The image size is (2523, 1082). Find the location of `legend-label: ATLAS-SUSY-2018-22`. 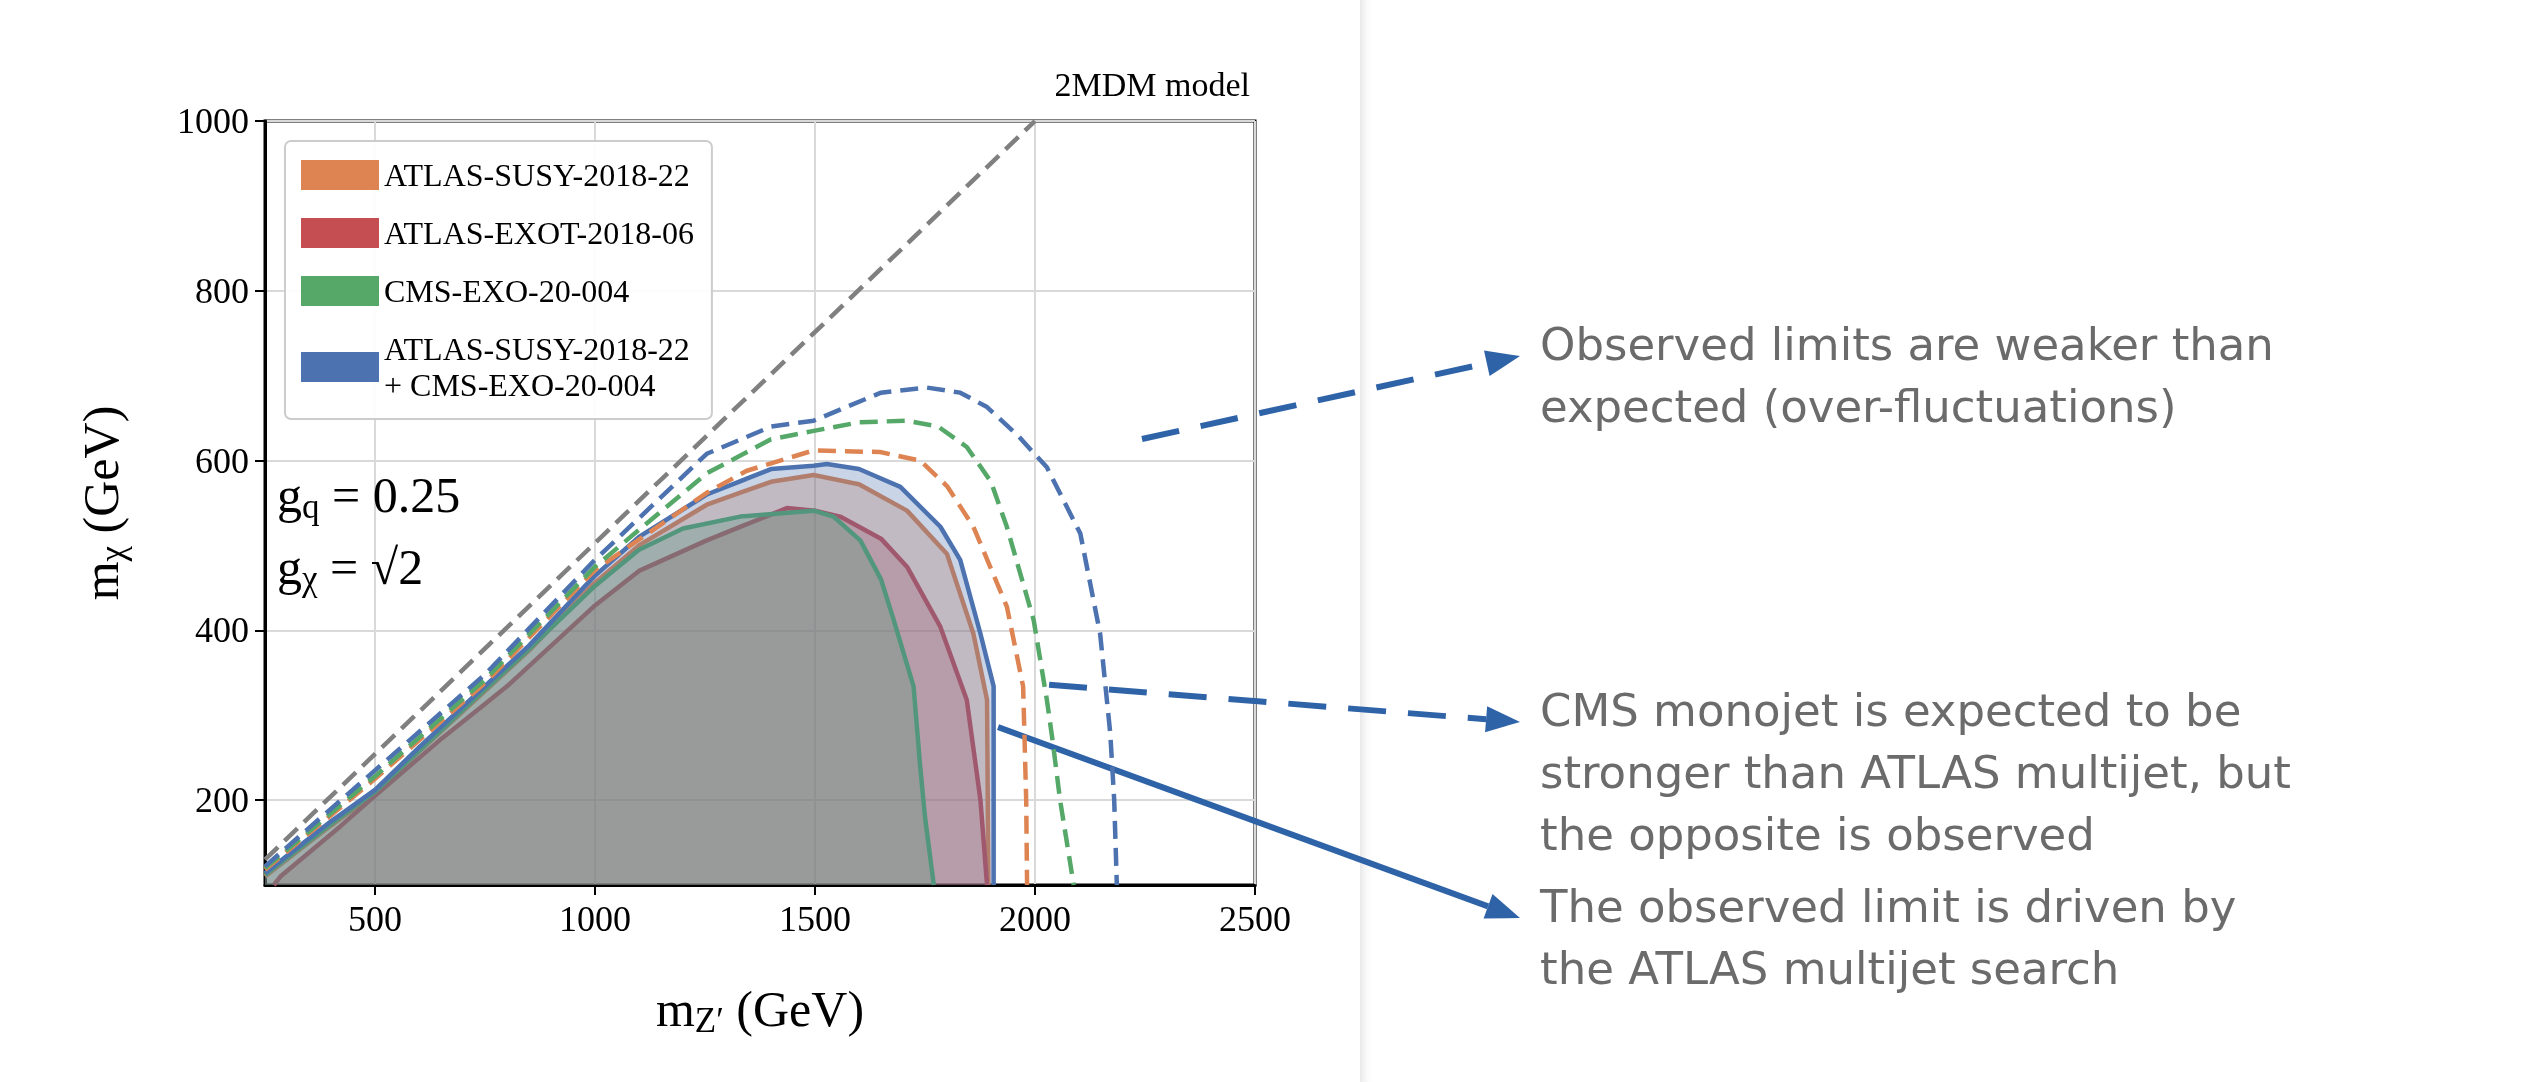

legend-label: ATLAS-SUSY-2018-22 is located at coordinates (537, 175).